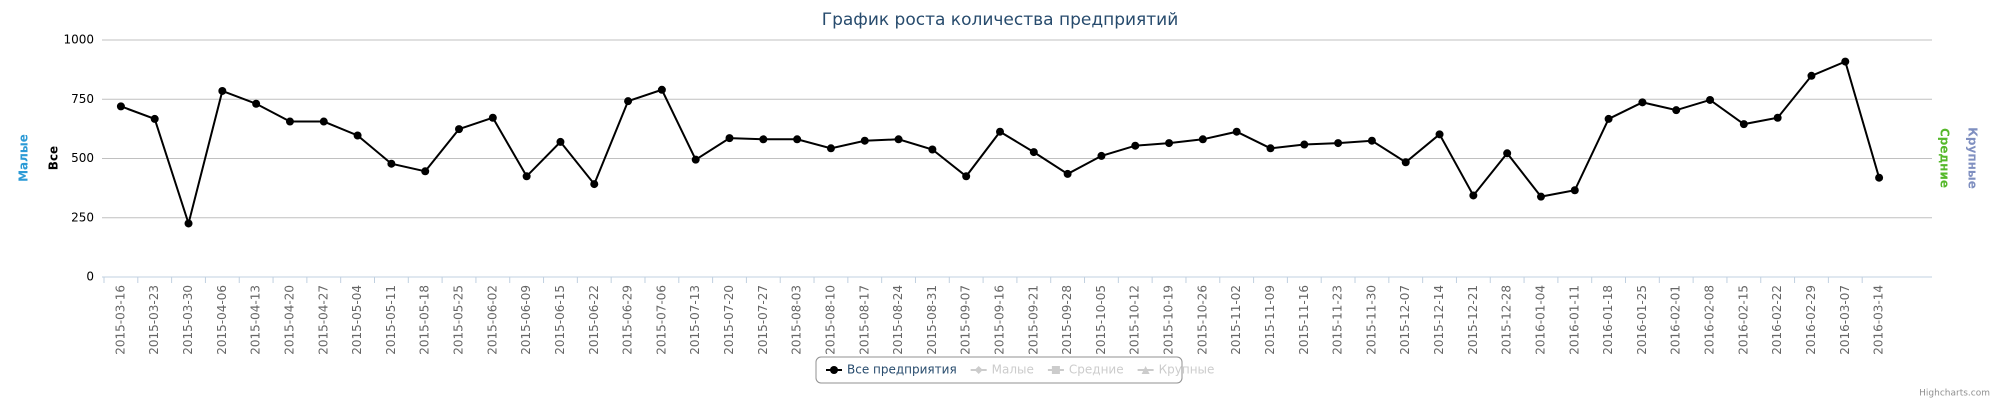  I want to click on legend-item: Все предприятия, so click(902, 370).